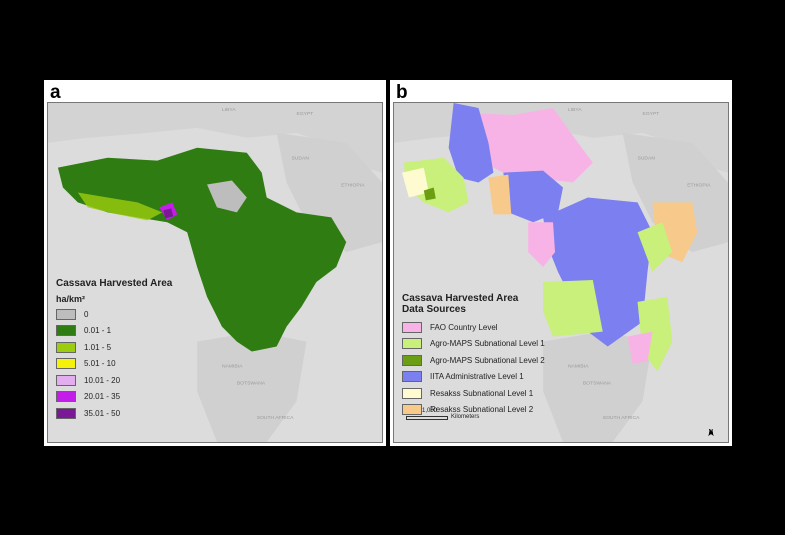  Describe the element at coordinates (442, 414) in the screenshot. I see `scale-bar: 1,000 Kilometers` at that location.